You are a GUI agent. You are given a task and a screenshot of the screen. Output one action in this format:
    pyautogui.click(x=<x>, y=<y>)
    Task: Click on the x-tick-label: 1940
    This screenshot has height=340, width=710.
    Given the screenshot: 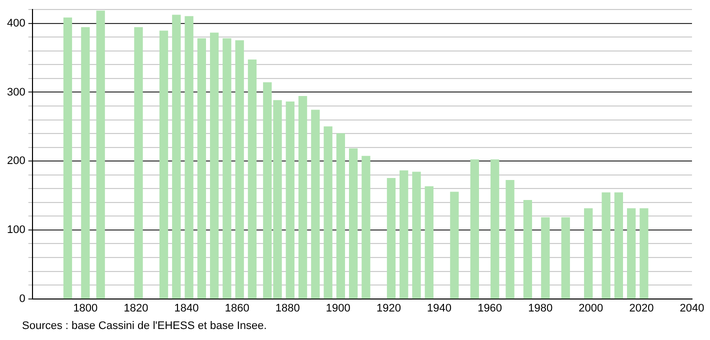 What is the action you would take?
    pyautogui.click(x=439, y=308)
    